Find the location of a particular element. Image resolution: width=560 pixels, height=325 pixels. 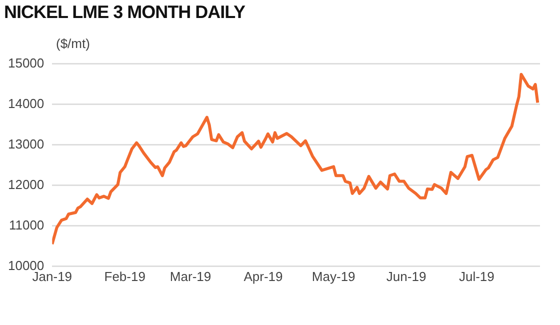

y-tick-label: 15000 is located at coordinates (26, 62).